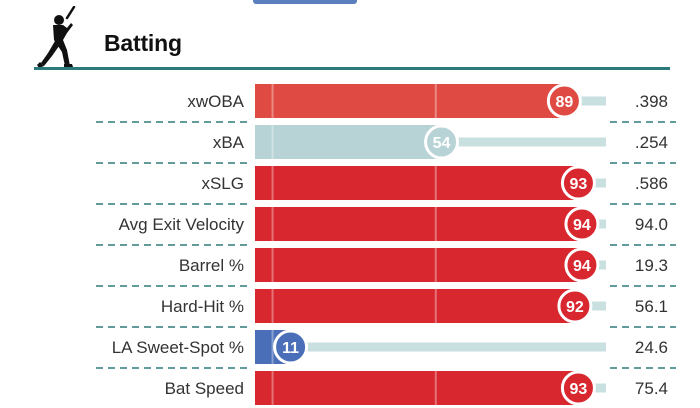 This screenshot has height=408, width=700. What do you see at coordinates (651, 101) in the screenshot?
I see `metric-value: .398` at bounding box center [651, 101].